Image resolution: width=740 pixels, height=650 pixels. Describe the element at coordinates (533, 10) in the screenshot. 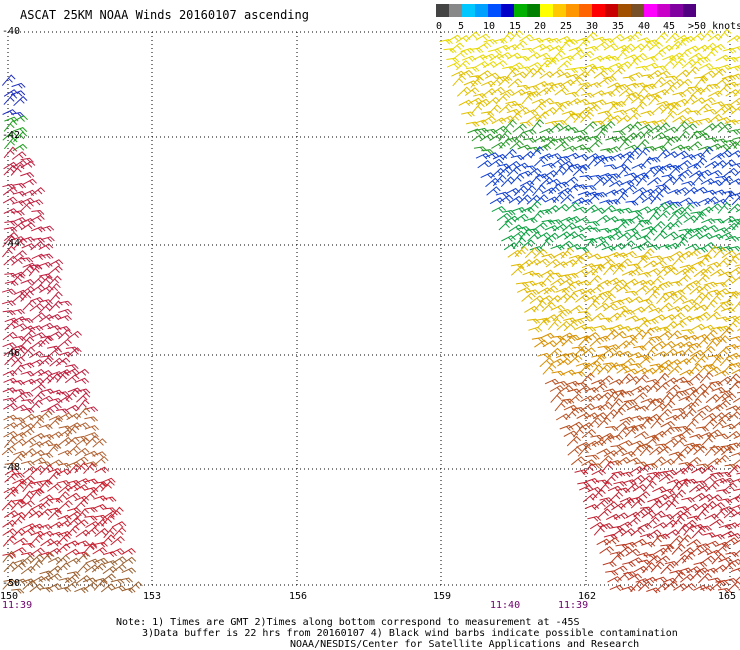

I see `colorbar-swatch` at that location.